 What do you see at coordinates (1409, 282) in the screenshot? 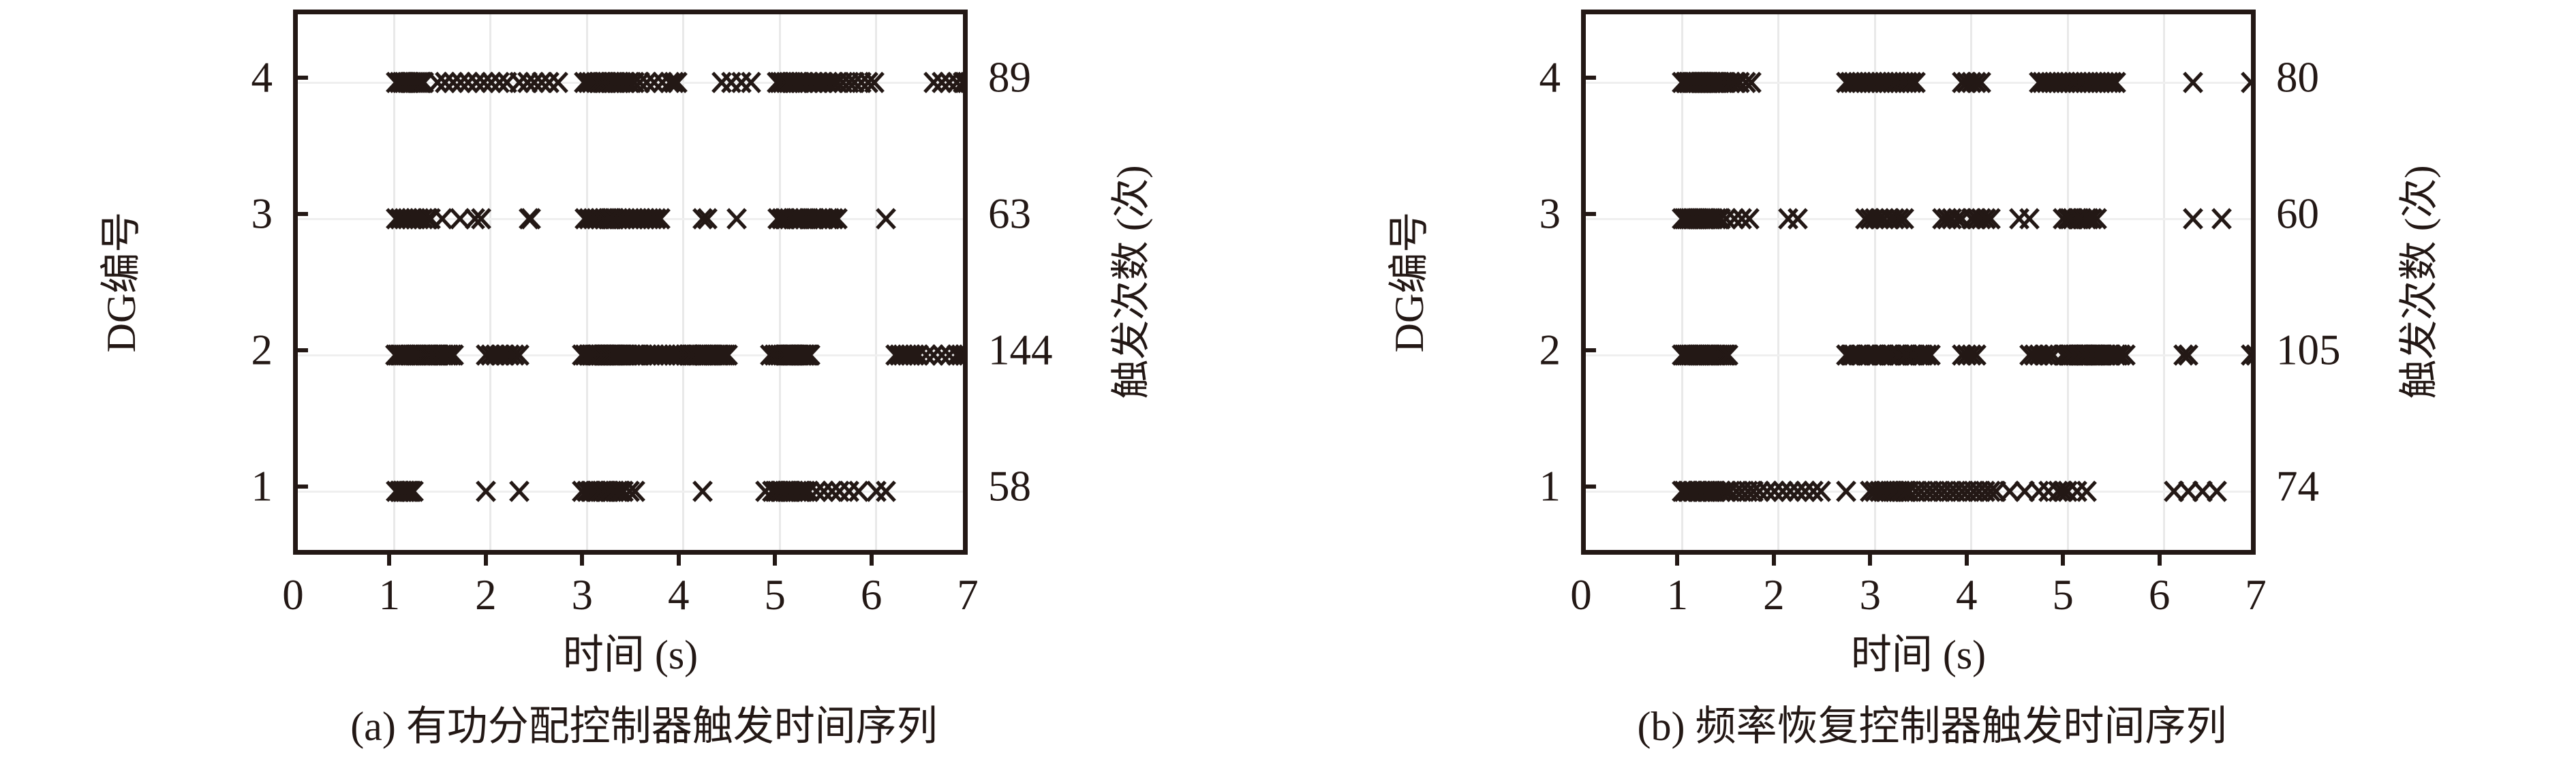
I see `y-axis-title-b: DG编号` at bounding box center [1409, 282].